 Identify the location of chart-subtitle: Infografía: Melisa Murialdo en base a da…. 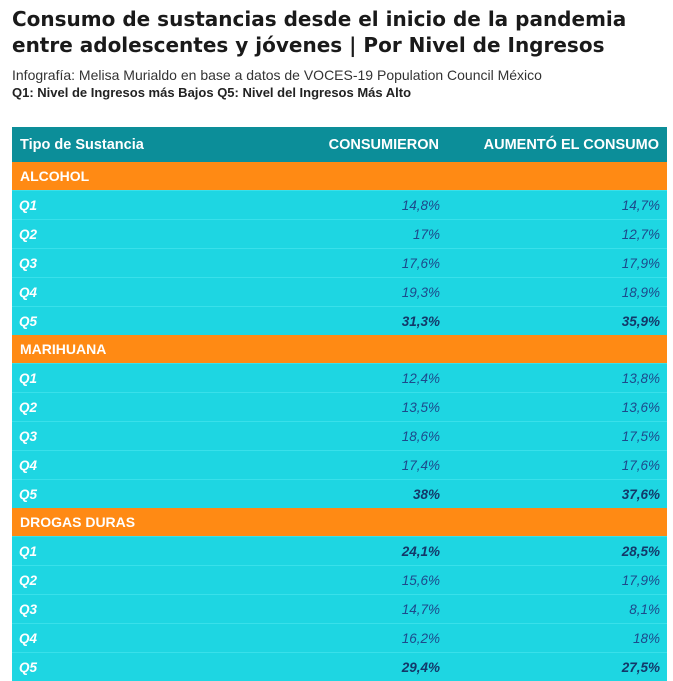
(336, 75).